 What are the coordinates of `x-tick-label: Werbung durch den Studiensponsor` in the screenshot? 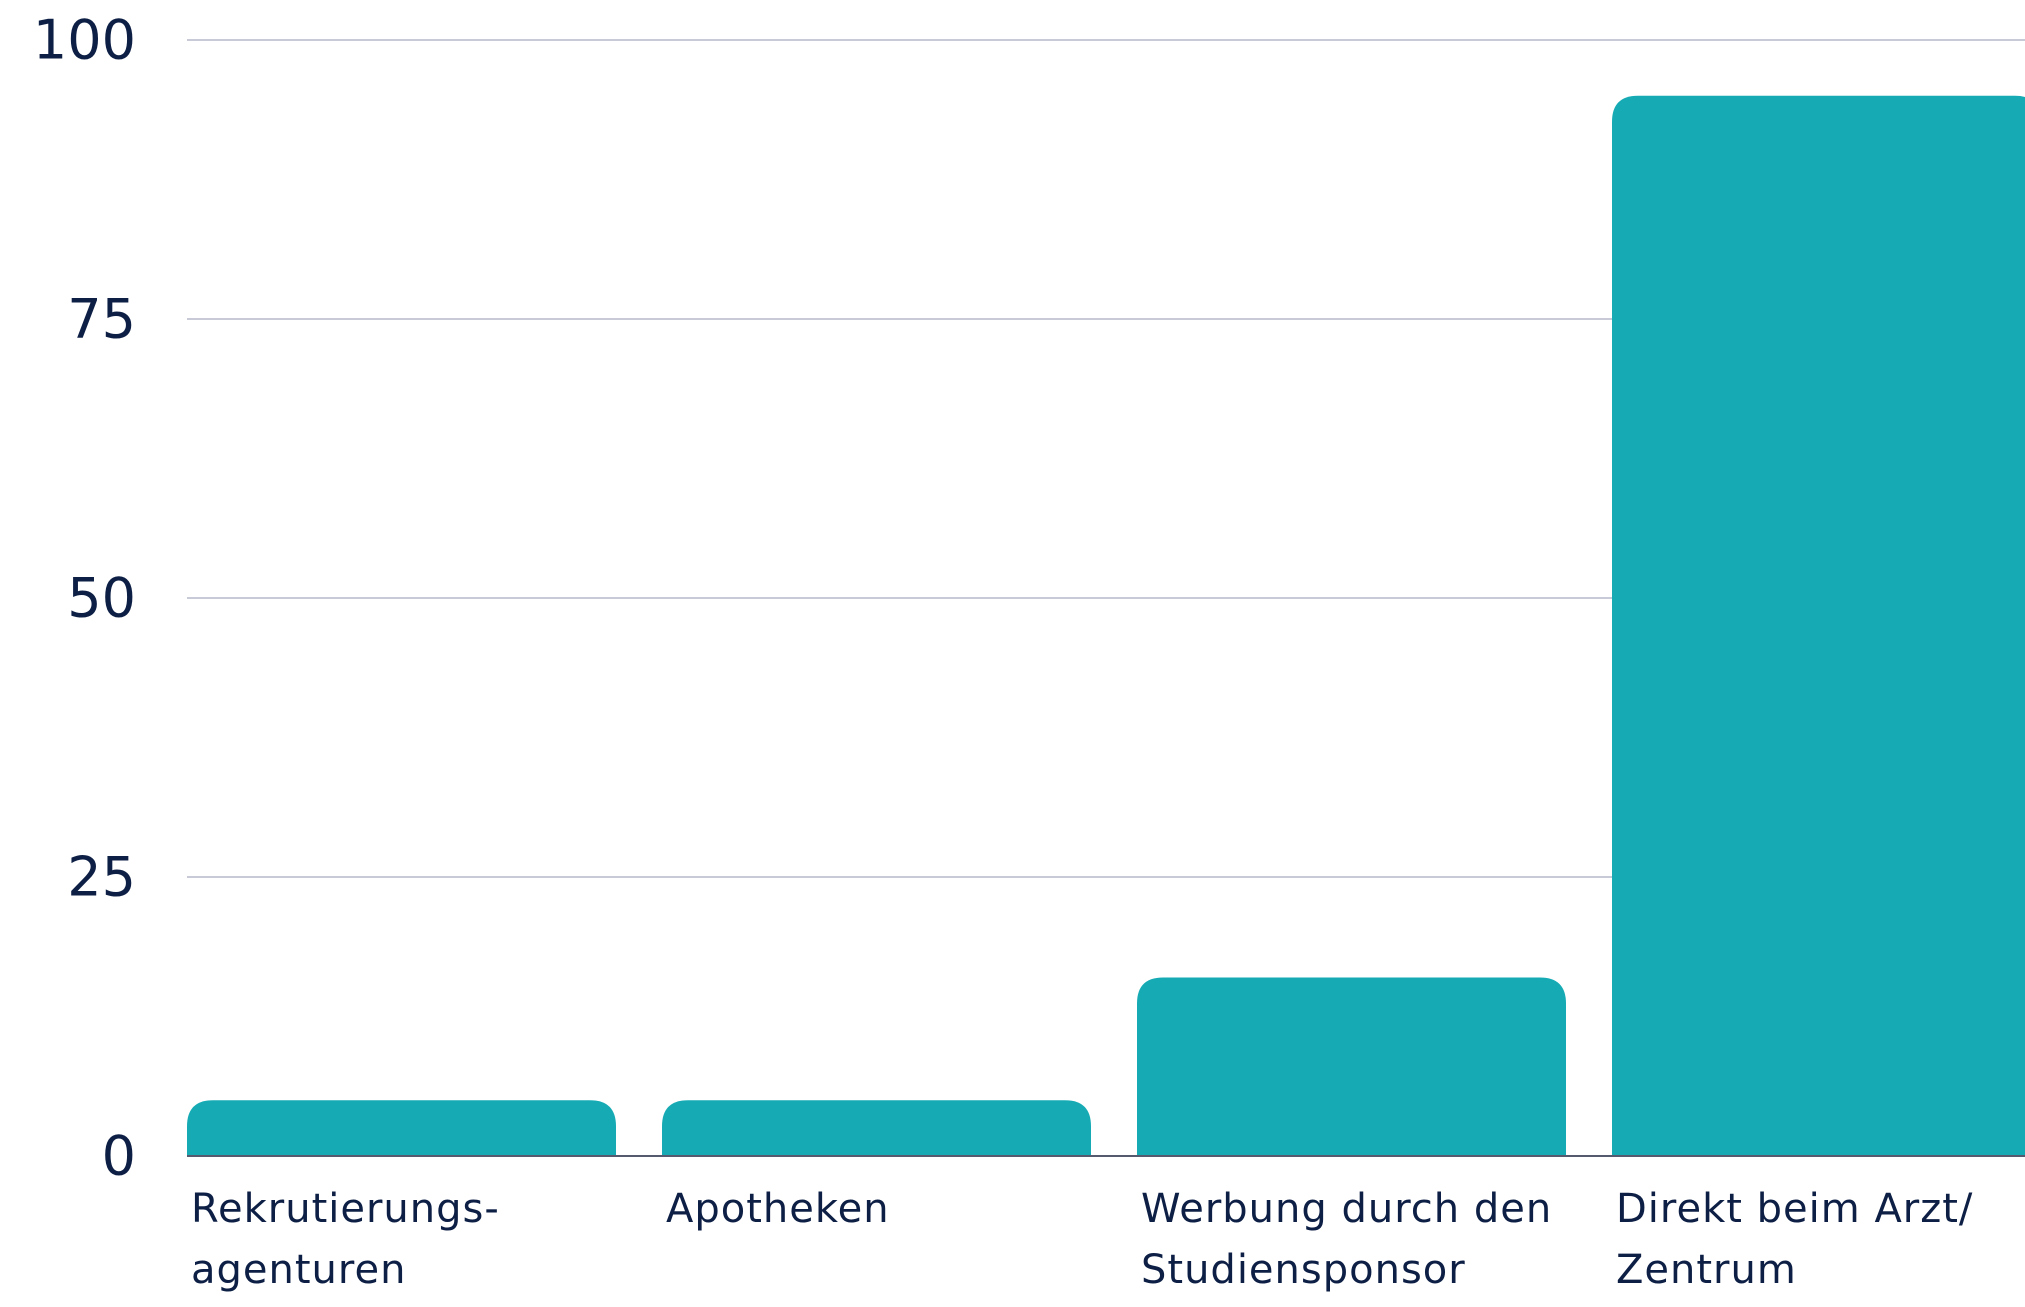 It's located at (1346, 1239).